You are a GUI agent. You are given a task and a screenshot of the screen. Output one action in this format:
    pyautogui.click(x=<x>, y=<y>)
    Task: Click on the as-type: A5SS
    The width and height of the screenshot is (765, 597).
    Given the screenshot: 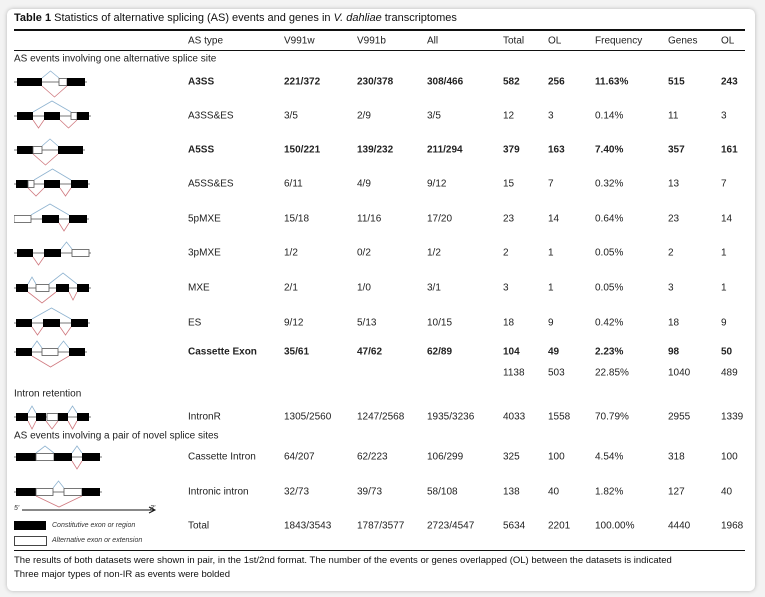 What is the action you would take?
    pyautogui.click(x=201, y=150)
    